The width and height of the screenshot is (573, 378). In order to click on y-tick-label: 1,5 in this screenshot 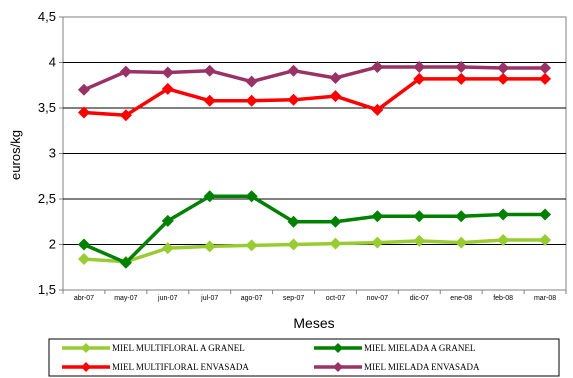, I will do `click(47, 289)`.